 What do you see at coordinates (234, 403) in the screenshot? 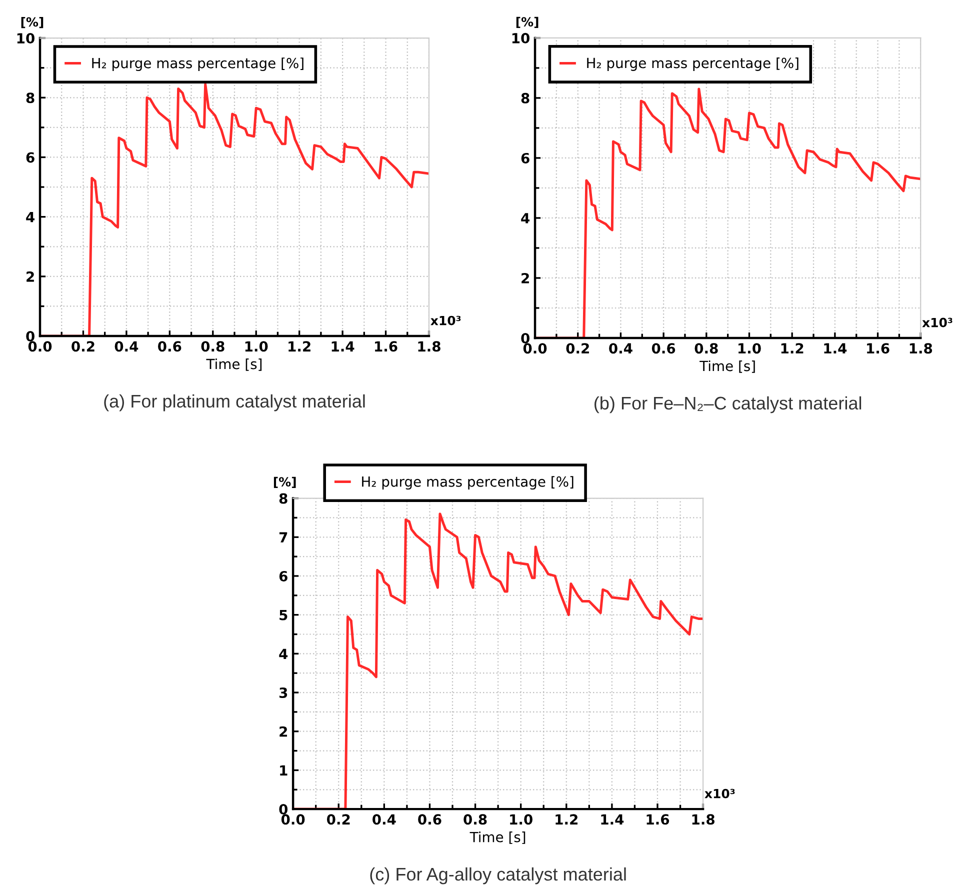
I see `text: (a) For platinum catalyst material` at bounding box center [234, 403].